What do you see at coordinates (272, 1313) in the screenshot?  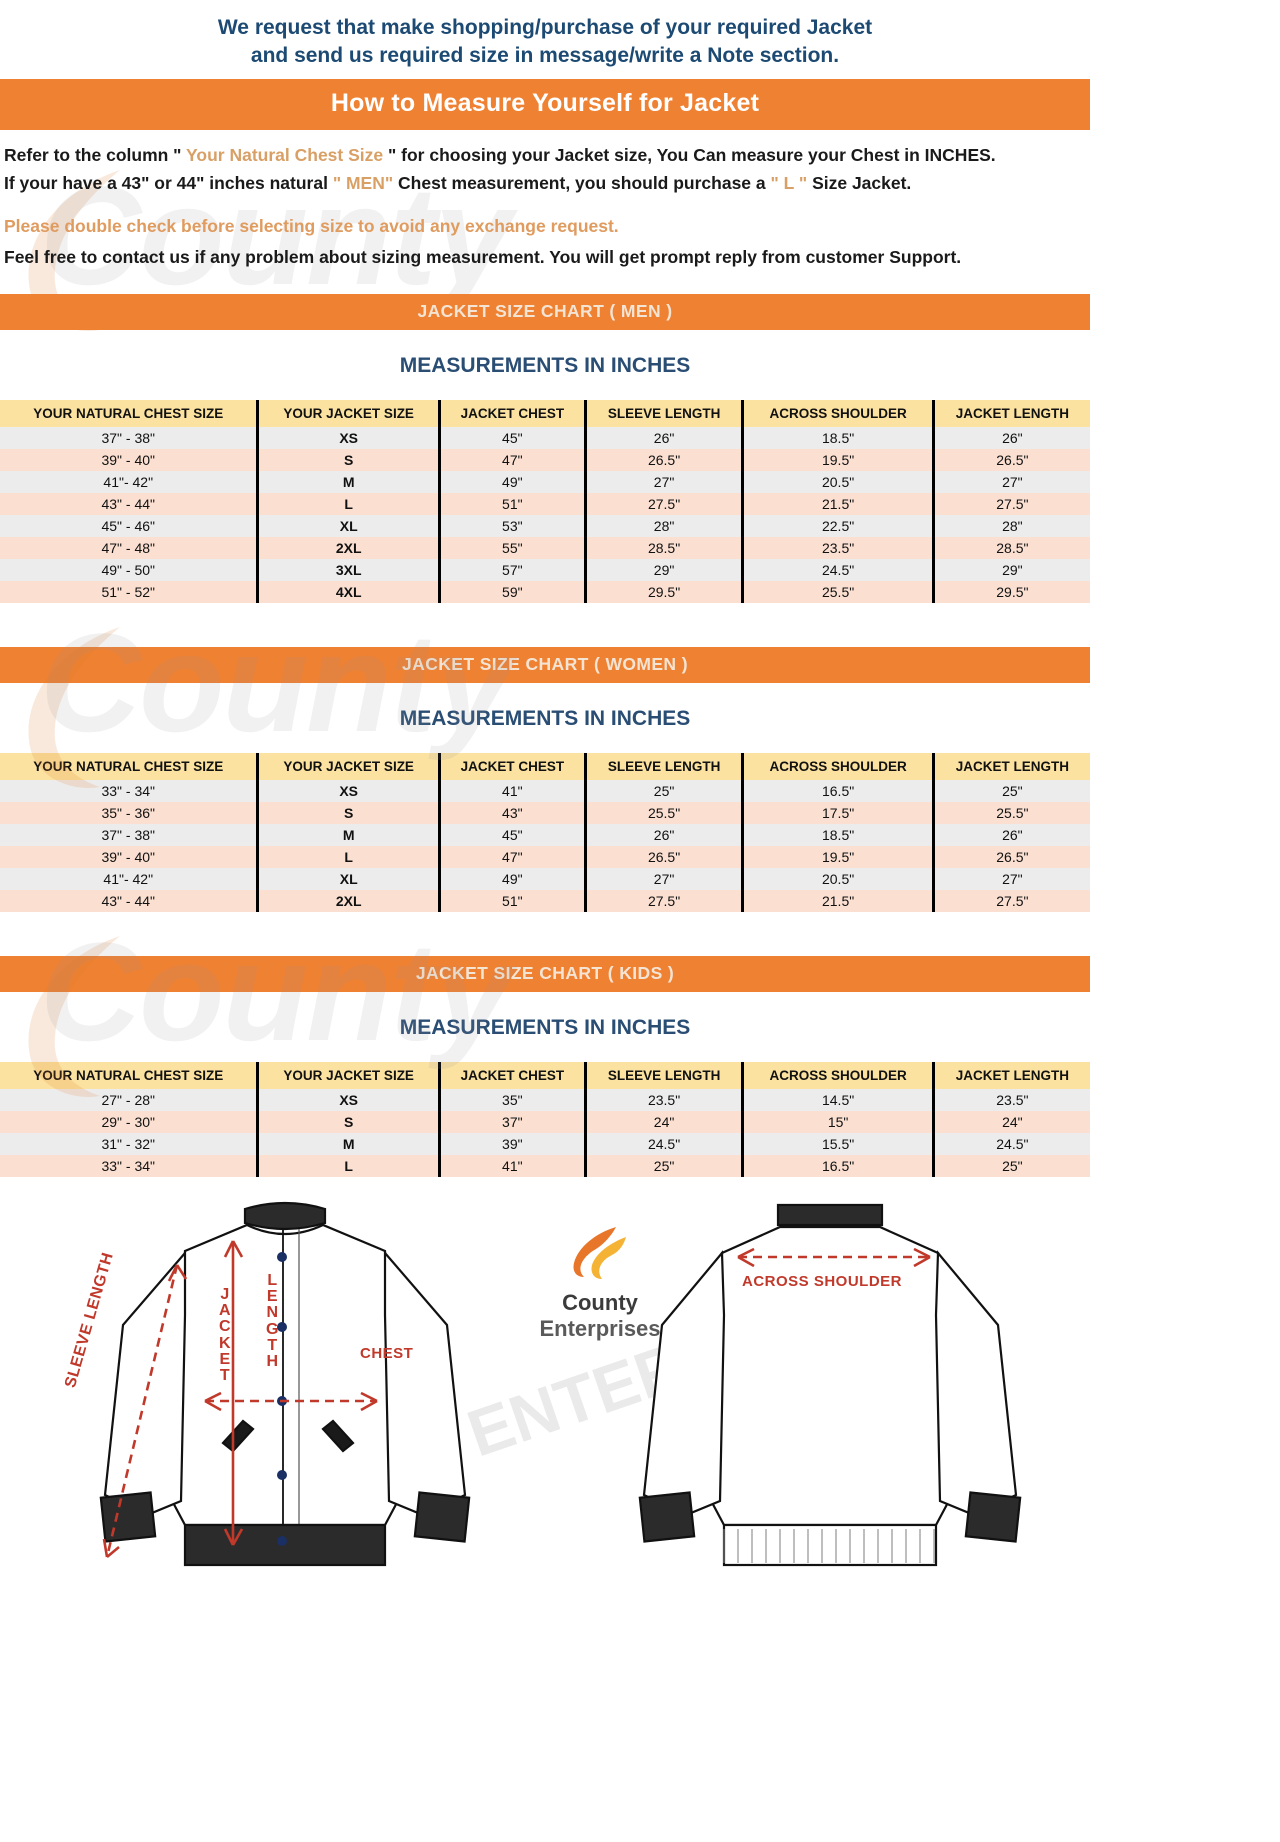 I see `vertical-letter: N` at bounding box center [272, 1313].